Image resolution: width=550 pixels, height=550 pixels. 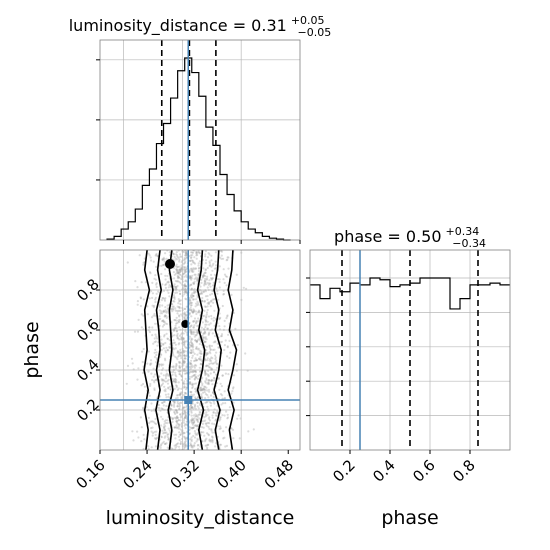 I want to click on grid-luminosity-distance-histogram, so click(x=200, y=140).